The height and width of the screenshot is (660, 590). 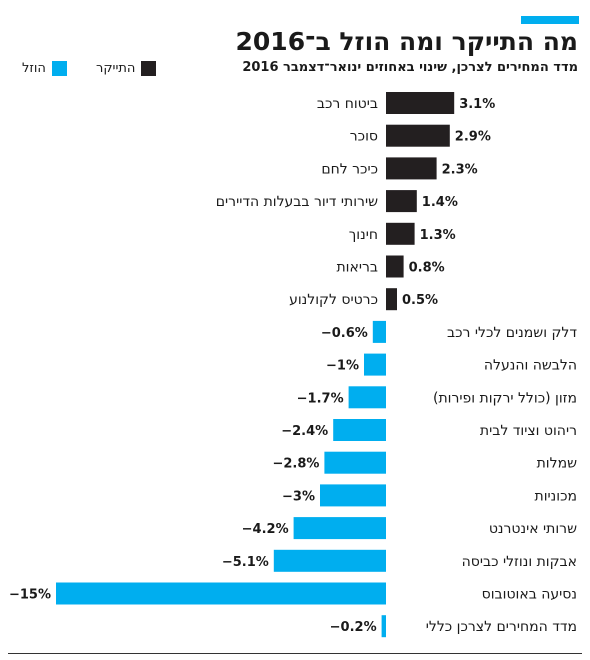 I want to click on legend-swatch-fell, so click(x=59, y=68).